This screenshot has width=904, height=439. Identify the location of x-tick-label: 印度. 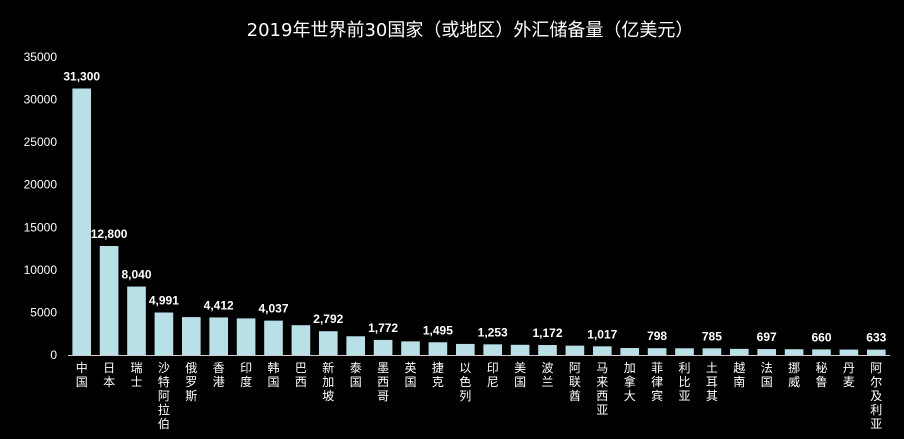
(246, 375).